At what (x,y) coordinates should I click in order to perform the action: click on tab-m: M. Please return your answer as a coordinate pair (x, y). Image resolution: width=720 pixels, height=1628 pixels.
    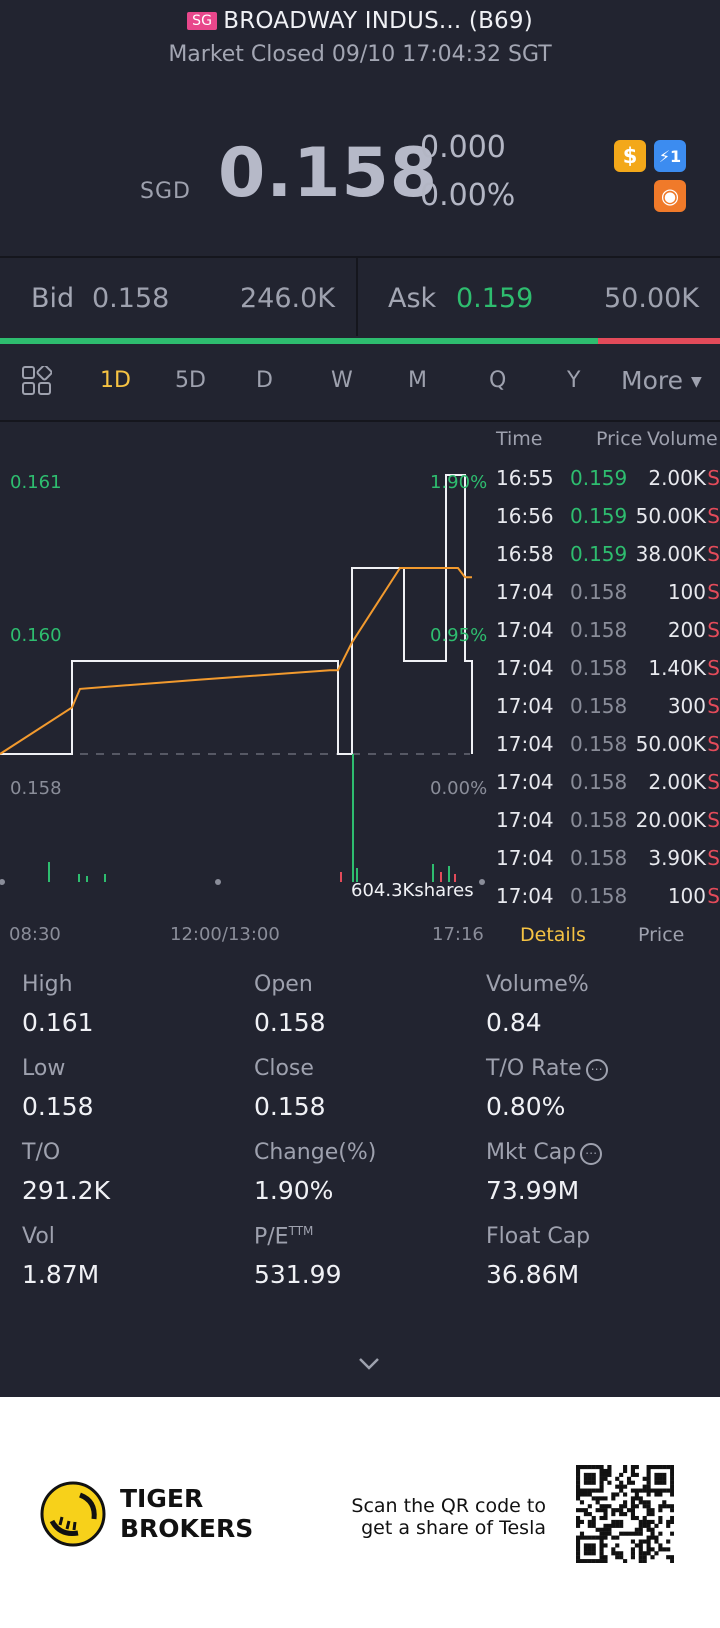
    Looking at the image, I should click on (417, 380).